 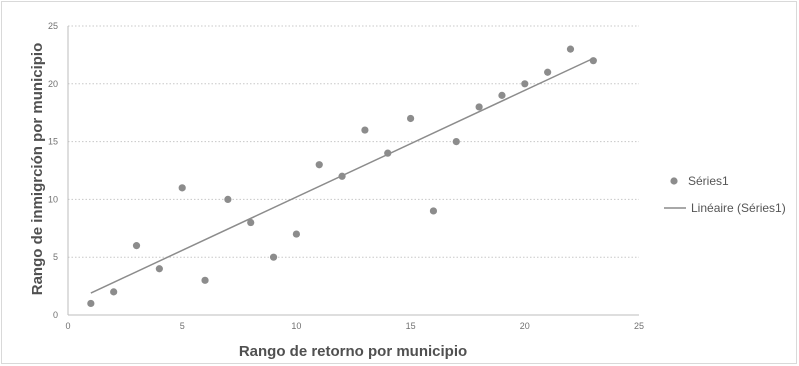 What do you see at coordinates (53, 84) in the screenshot?
I see `y-tick-label-4: 20` at bounding box center [53, 84].